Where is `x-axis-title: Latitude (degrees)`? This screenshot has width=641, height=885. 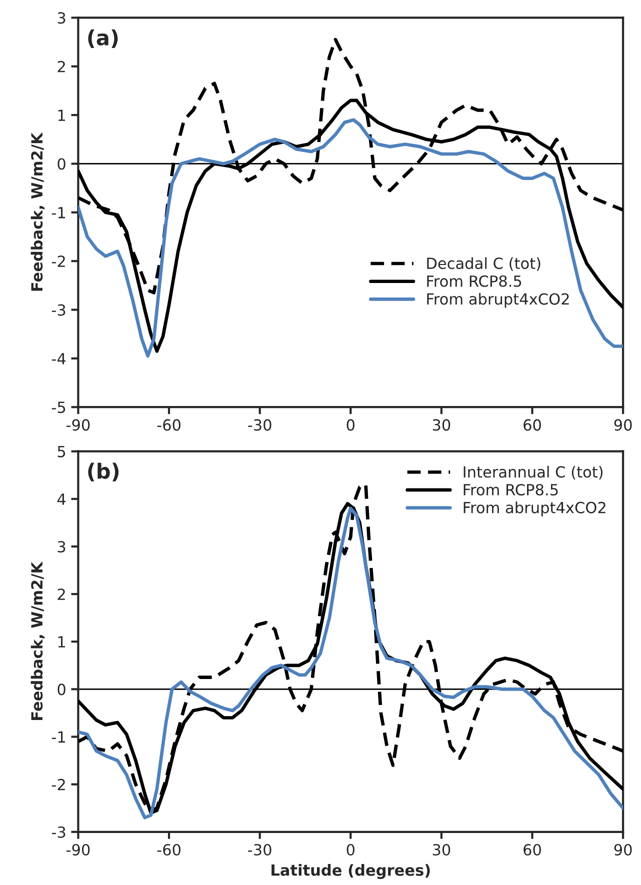
x-axis-title: Latitude (degrees) is located at coordinates (351, 871).